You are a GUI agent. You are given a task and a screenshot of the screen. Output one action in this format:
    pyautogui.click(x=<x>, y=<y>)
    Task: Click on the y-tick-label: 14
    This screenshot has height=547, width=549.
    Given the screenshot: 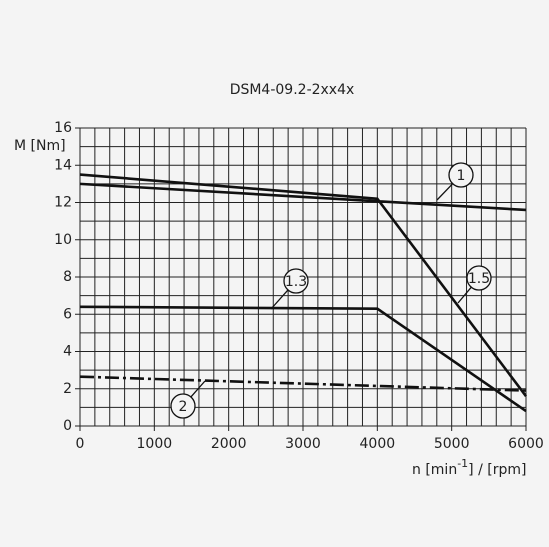 What is the action you would take?
    pyautogui.click(x=63, y=165)
    